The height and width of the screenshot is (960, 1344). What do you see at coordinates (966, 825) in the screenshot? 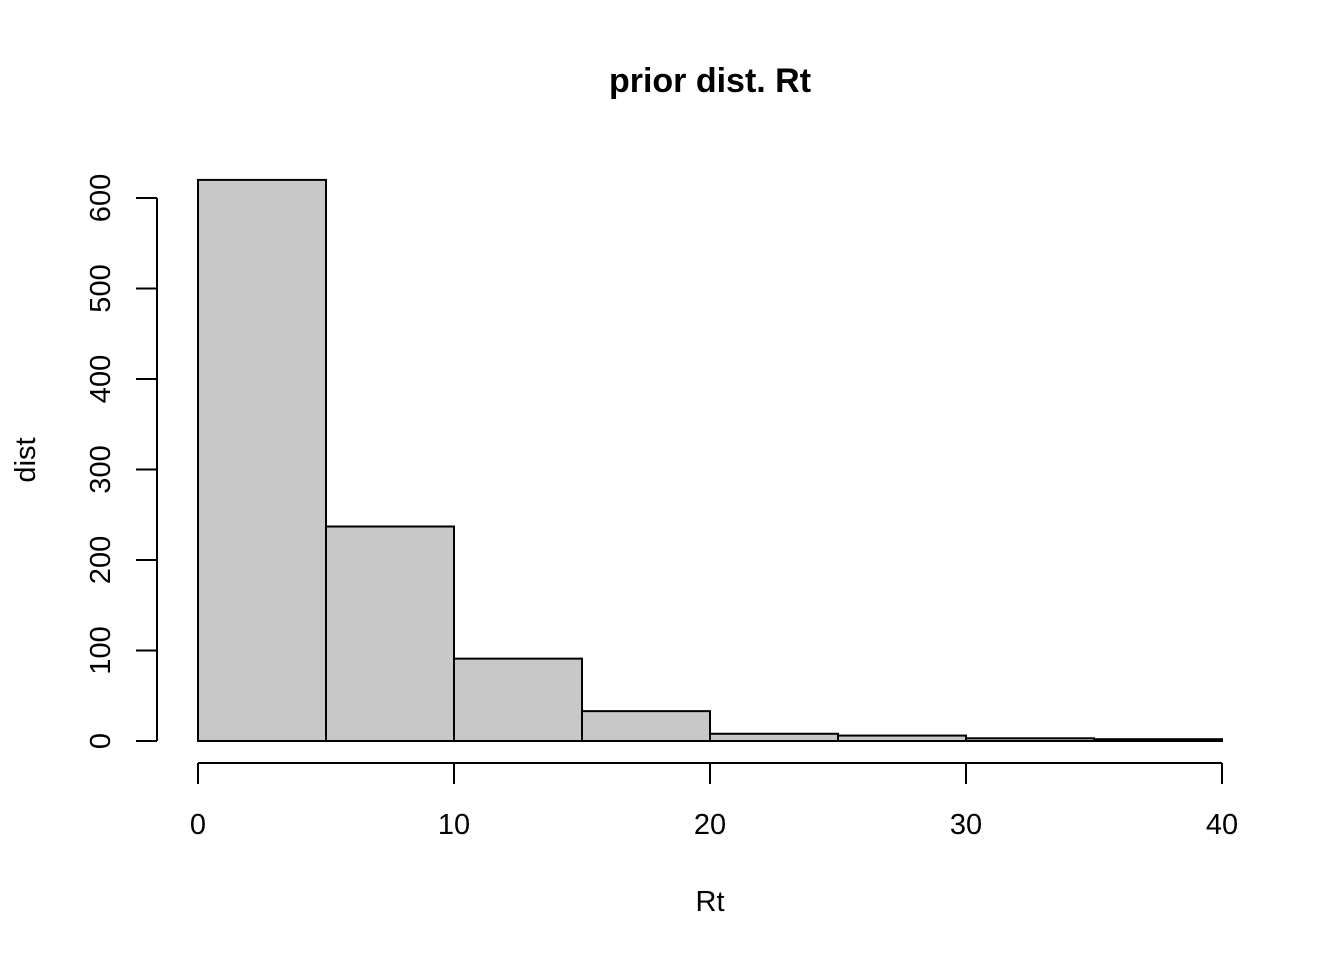
I see `x-tick-label: 30` at bounding box center [966, 825].